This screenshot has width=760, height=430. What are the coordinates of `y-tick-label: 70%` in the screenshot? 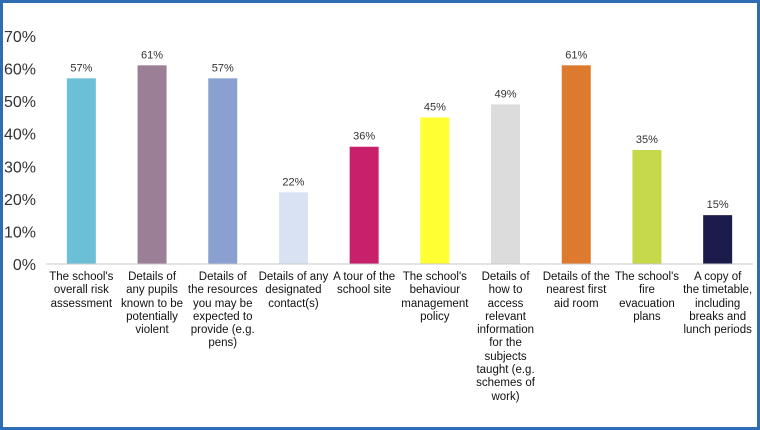 It's located at (20, 37).